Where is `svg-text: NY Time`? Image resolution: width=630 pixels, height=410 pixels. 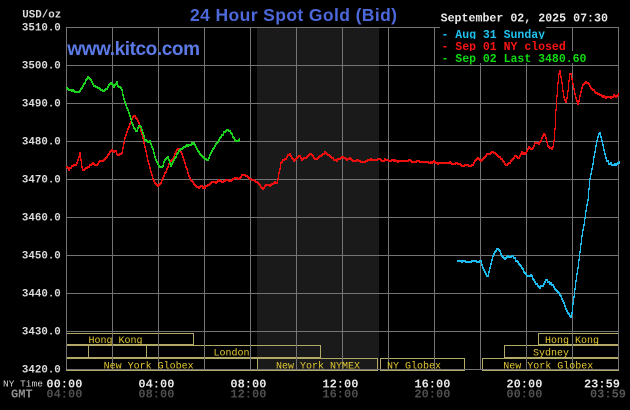 svg-text: NY Time is located at coordinates (23, 384).